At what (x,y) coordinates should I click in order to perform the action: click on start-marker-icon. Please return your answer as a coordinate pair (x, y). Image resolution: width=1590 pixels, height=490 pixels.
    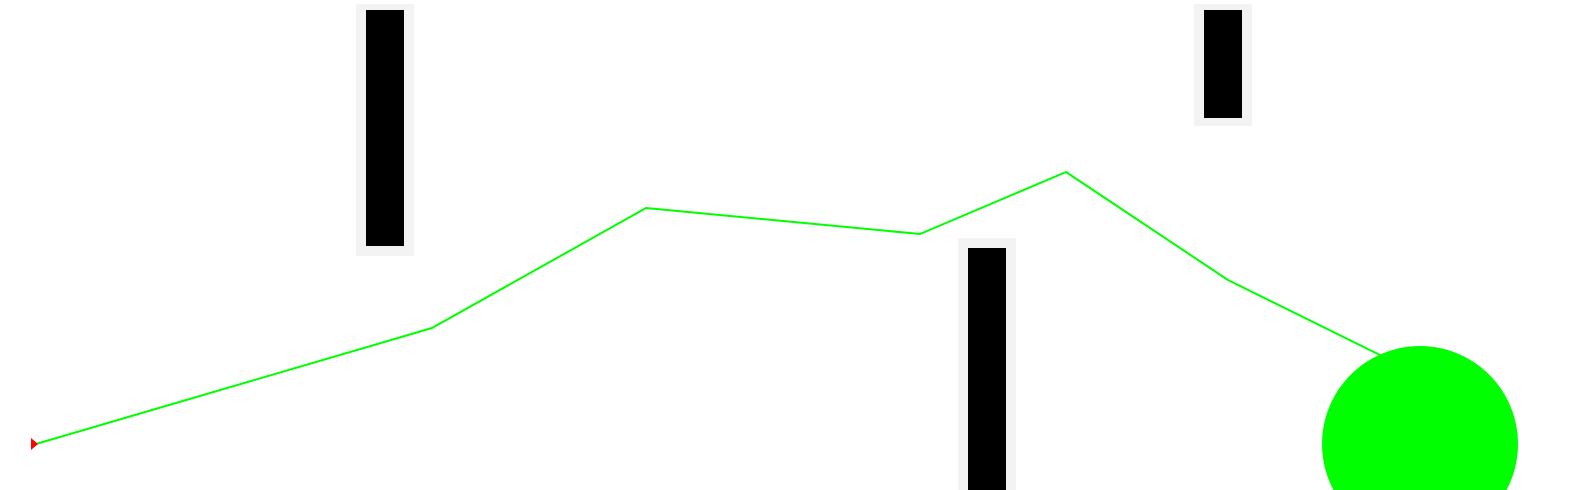
    Looking at the image, I should click on (34, 444).